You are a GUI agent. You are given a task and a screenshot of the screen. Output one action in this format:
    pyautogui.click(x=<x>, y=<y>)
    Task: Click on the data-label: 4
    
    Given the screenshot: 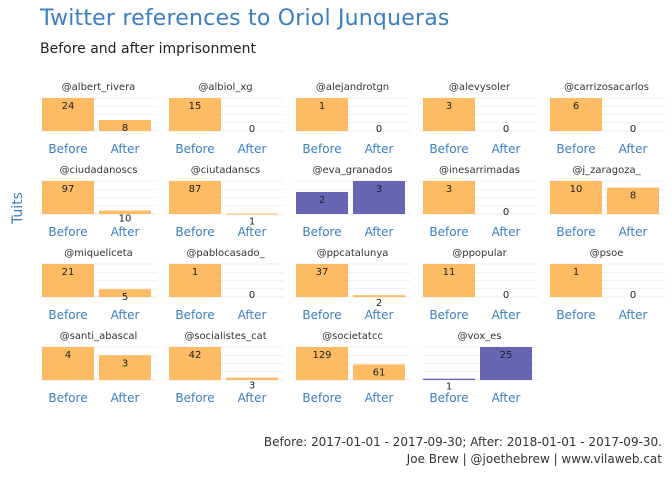 What is the action you would take?
    pyautogui.click(x=68, y=355)
    